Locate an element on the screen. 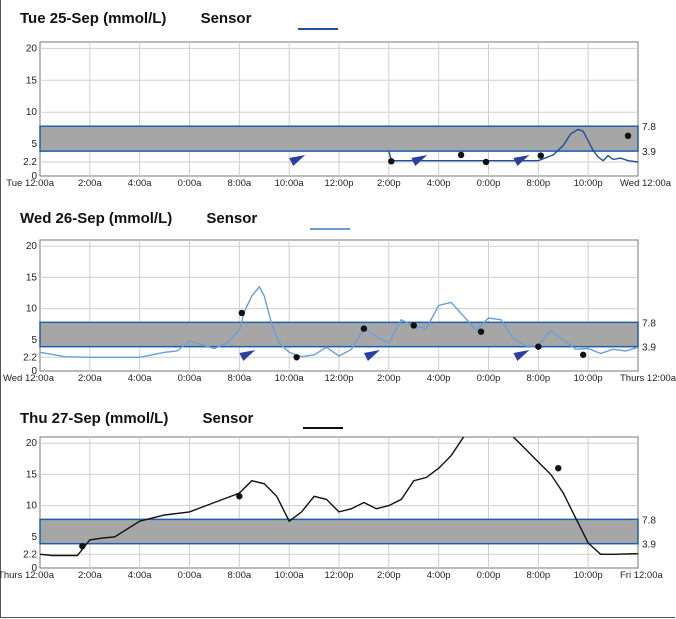 The image size is (676, 619). legend-label-thu: Sensor is located at coordinates (228, 418).